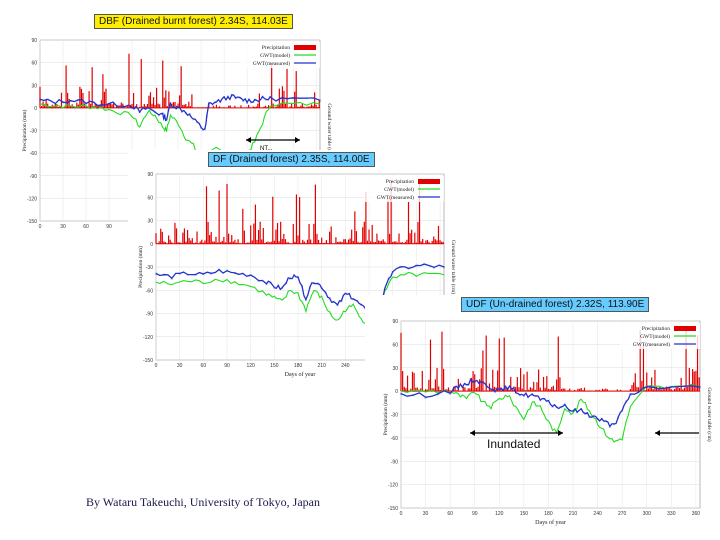 This screenshot has height=540, width=720. Describe the element at coordinates (395, 345) in the screenshot. I see `udf-ytick-label: 60` at that location.